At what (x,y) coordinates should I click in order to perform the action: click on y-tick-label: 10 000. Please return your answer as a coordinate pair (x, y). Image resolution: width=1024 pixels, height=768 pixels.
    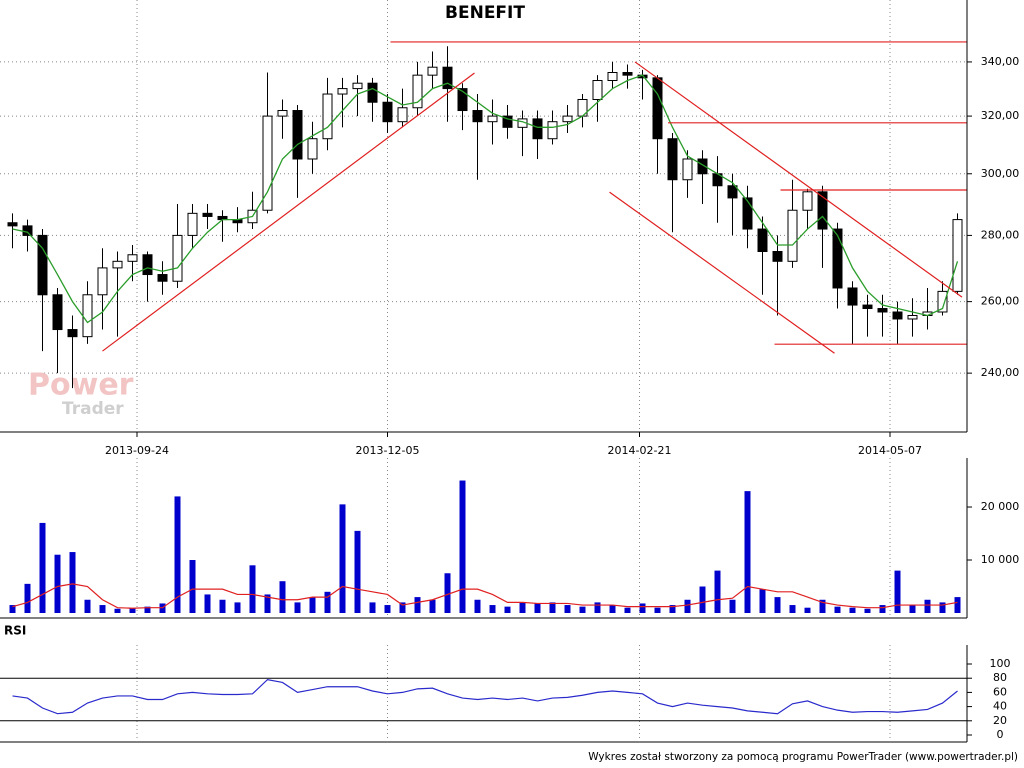
    Looking at the image, I should click on (1000, 559).